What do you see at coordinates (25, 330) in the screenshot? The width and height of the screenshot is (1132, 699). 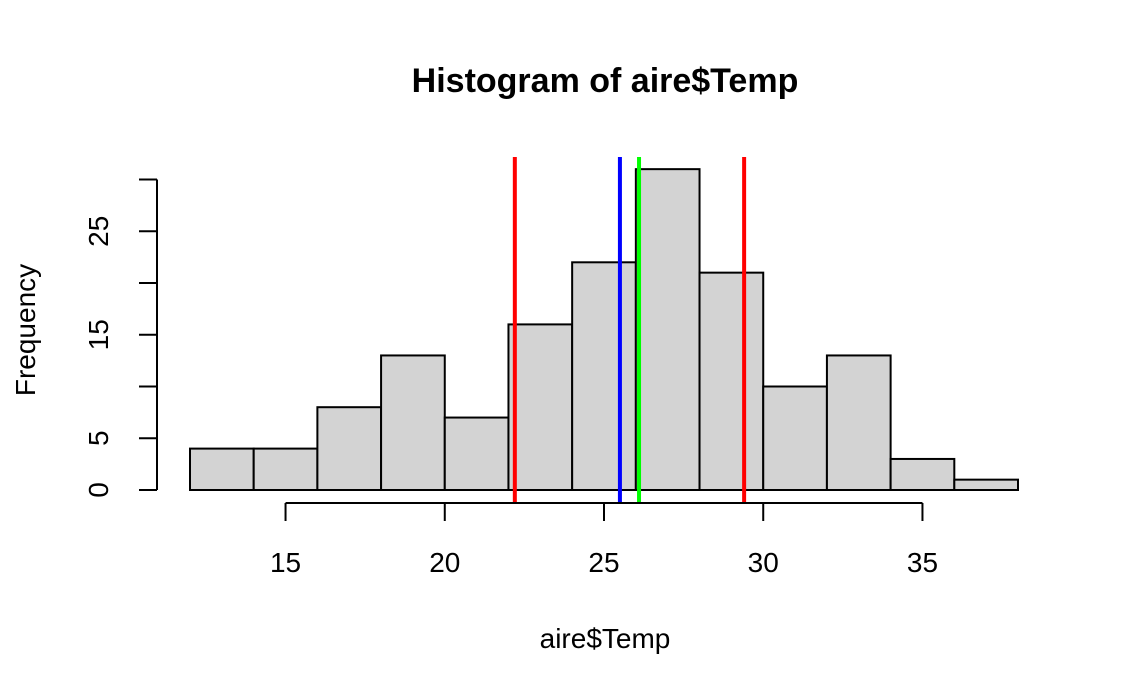 I see `y-axis-title: Frequency` at bounding box center [25, 330].